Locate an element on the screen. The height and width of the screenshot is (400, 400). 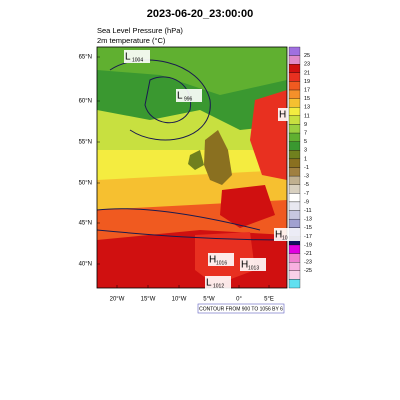
lat-label: 50°N is located at coordinates (85, 184).